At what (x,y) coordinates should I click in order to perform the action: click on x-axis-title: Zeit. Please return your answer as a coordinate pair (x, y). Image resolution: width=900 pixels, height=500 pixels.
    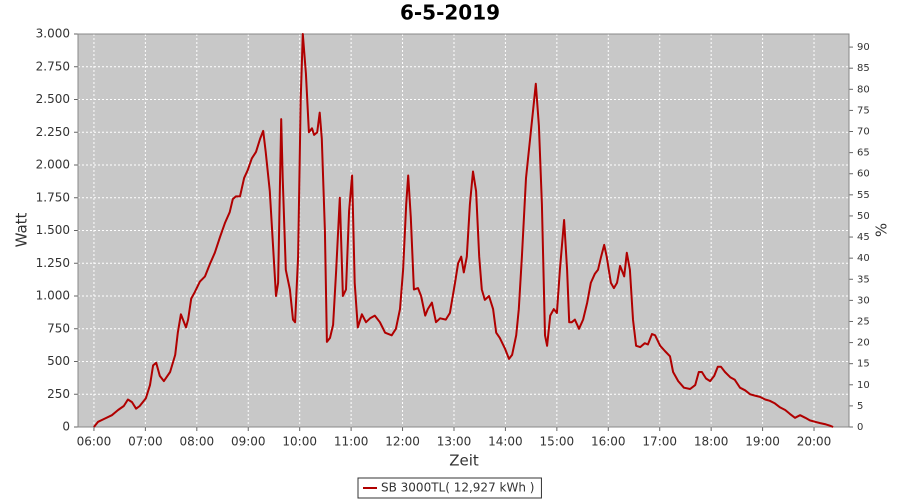
    Looking at the image, I should click on (464, 461).